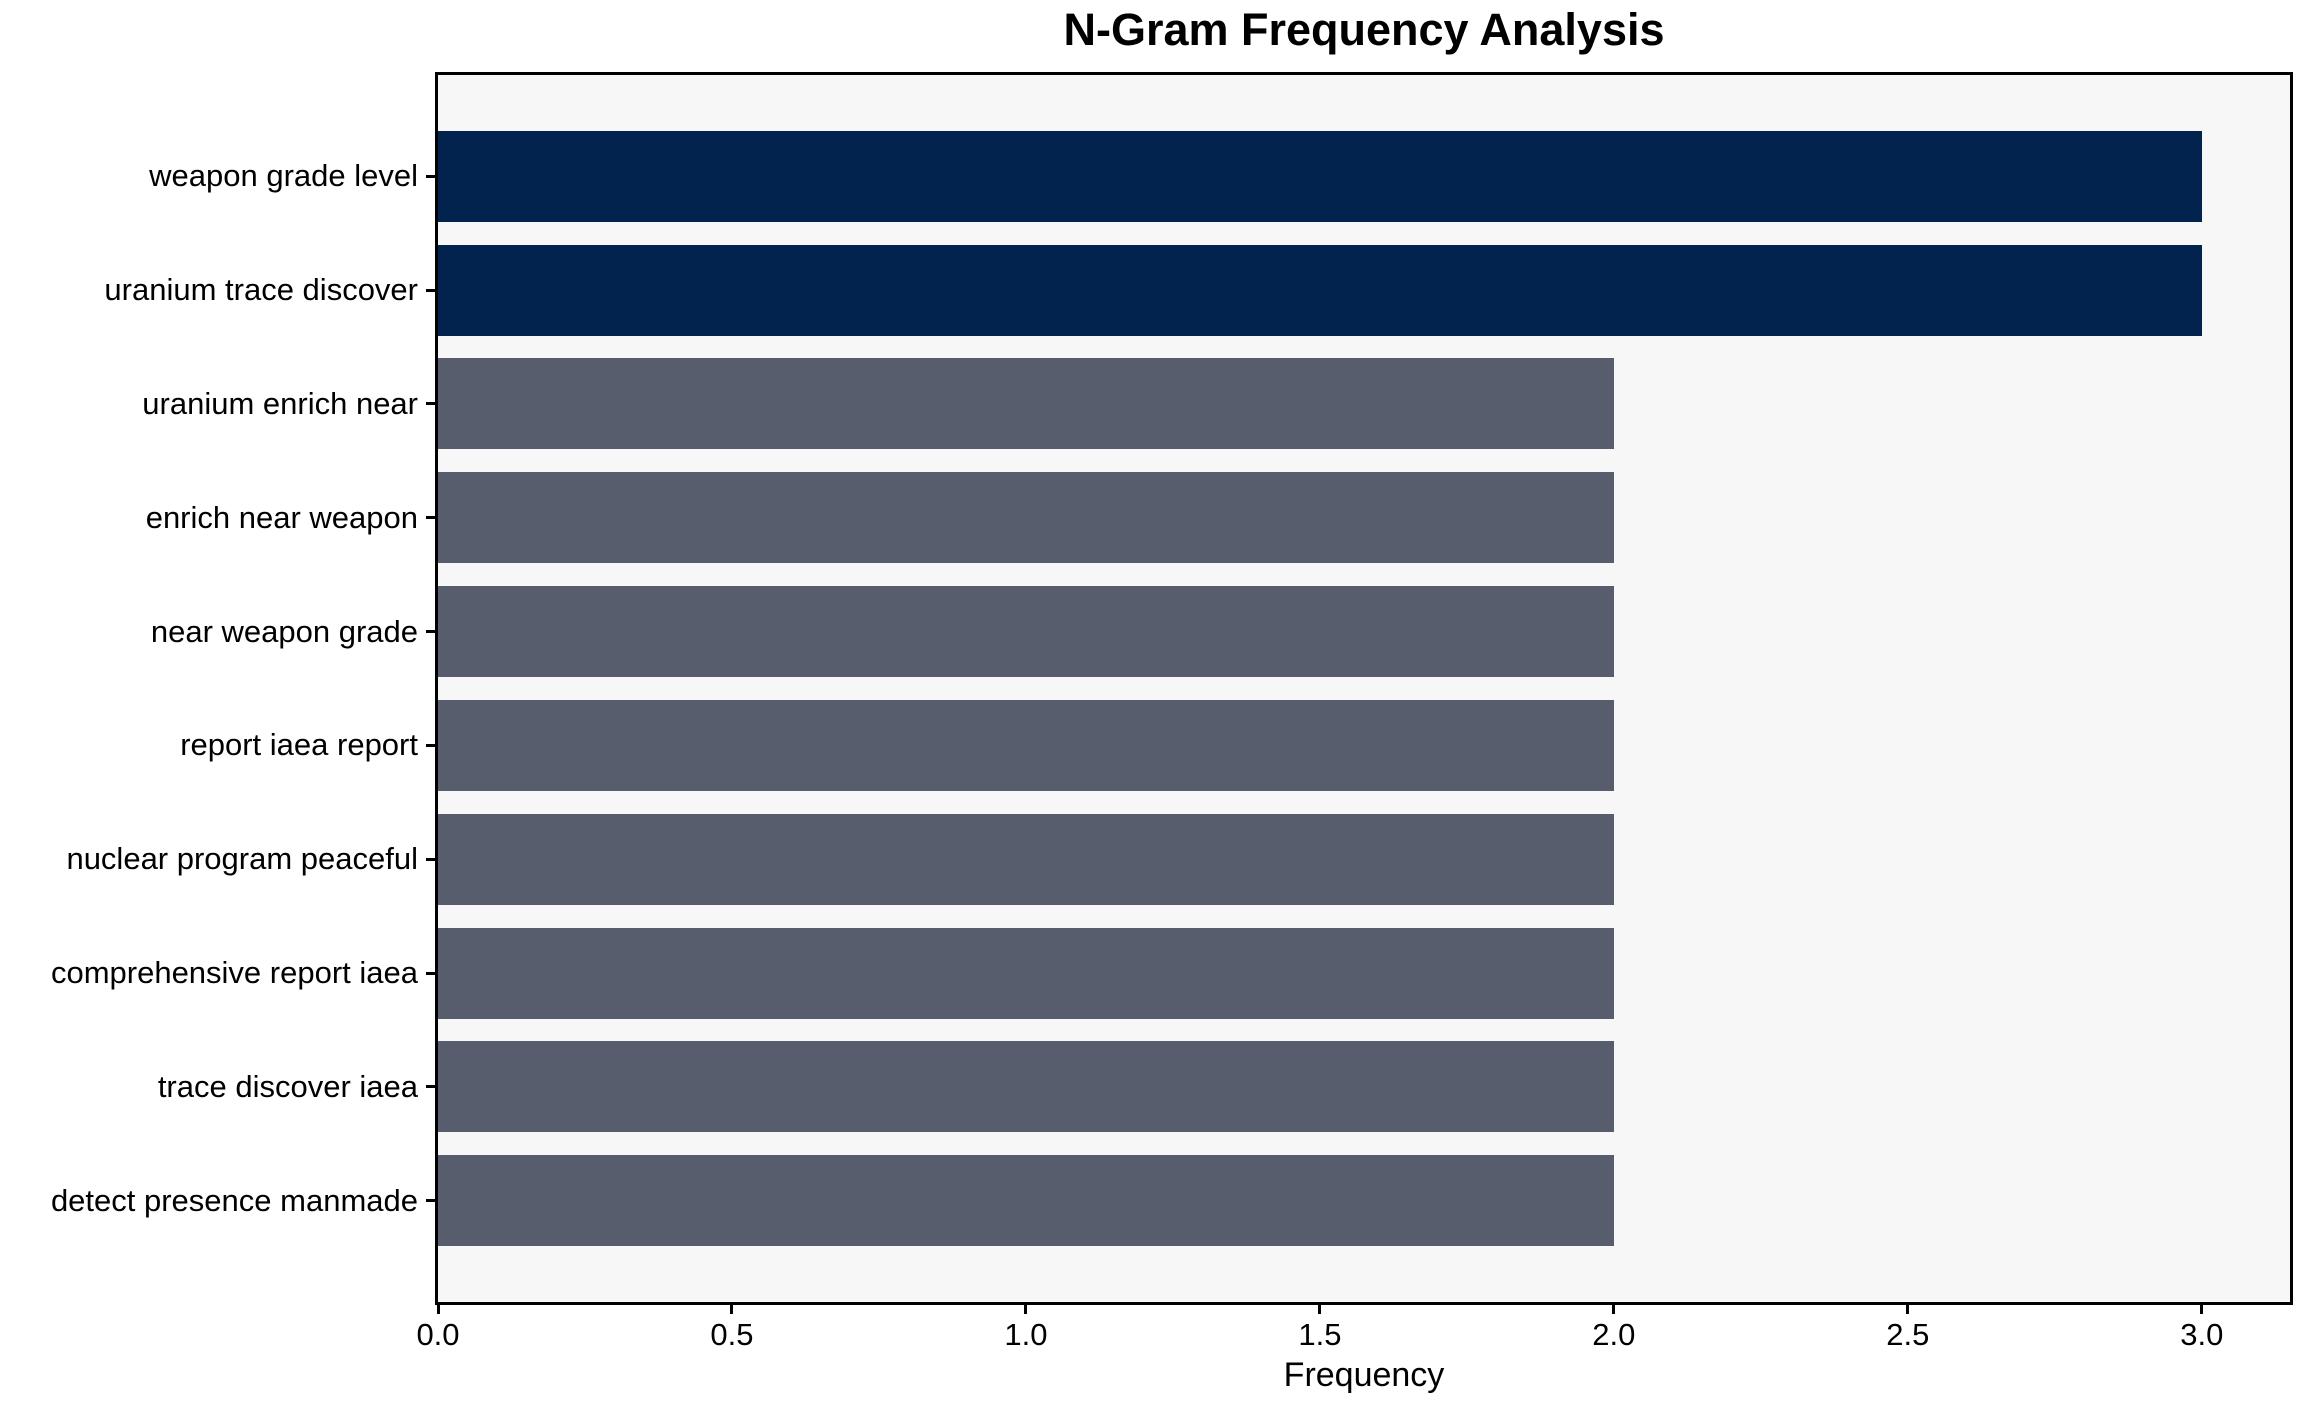  Describe the element at coordinates (438, 1334) in the screenshot. I see `x-axis-tick-label: 0.0` at that location.